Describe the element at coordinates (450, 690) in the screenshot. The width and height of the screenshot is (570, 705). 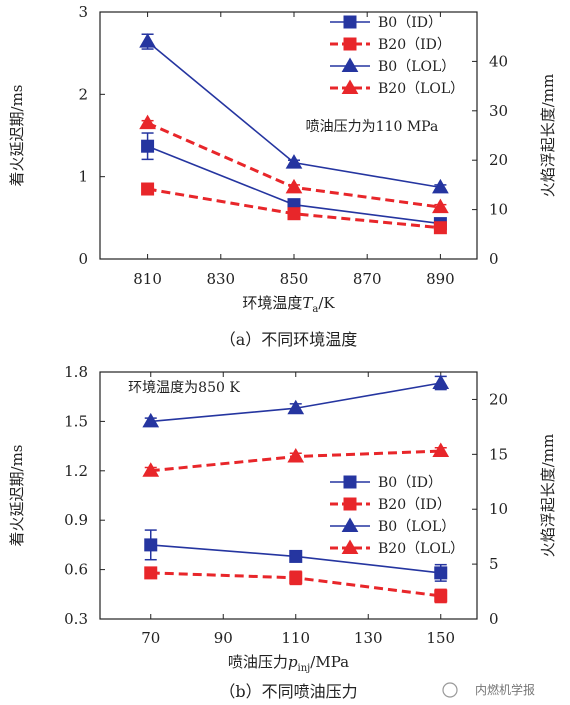
I see `wechat-icon` at that location.